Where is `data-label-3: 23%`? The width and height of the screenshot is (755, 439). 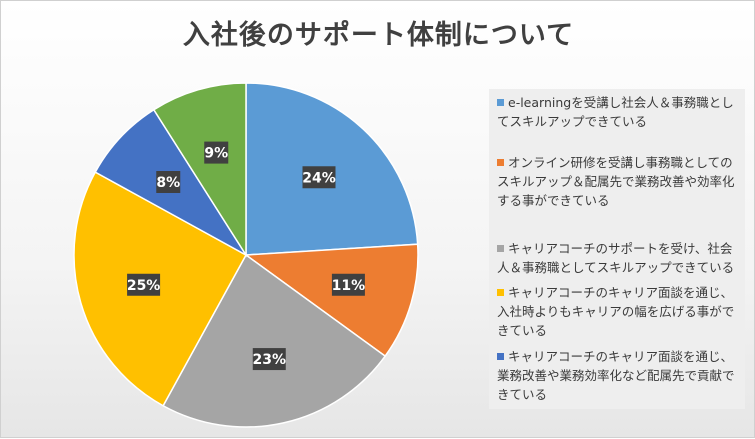
data-label-3: 23% is located at coordinates (269, 359).